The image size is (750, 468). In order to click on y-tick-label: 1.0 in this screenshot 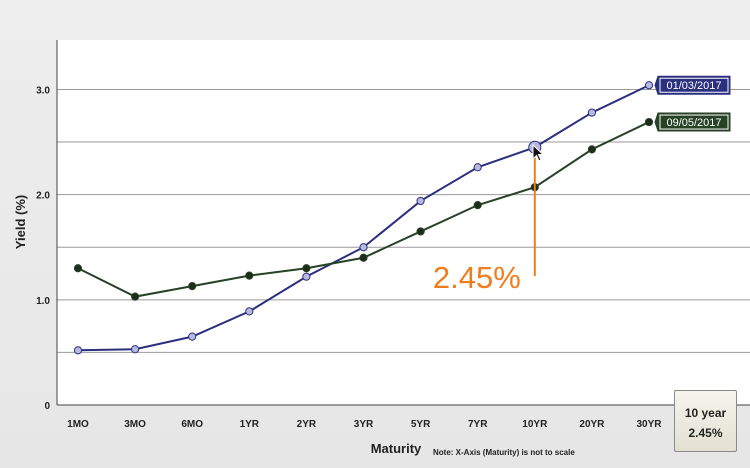, I will do `click(43, 301)`.